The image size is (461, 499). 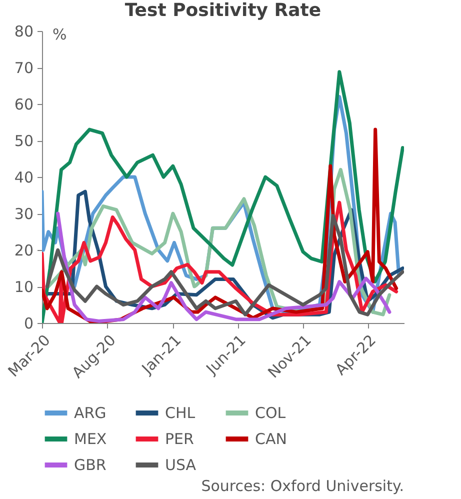 I want to click on y-tick-label: 50, so click(x=24, y=141).